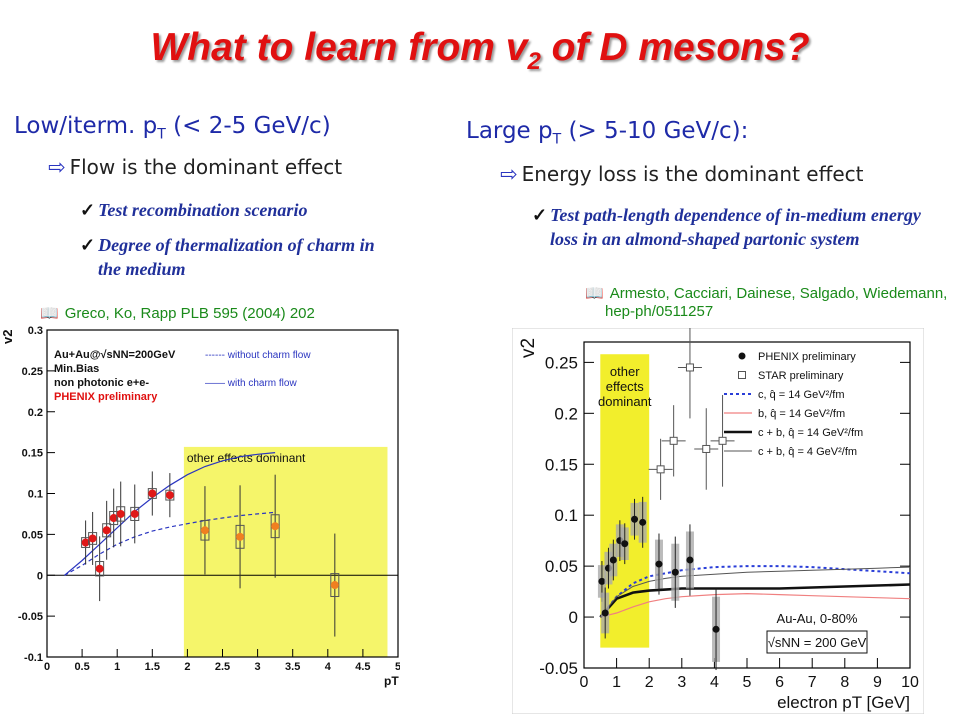 The width and height of the screenshot is (960, 720). What do you see at coordinates (607, 133) in the screenshot?
I see `right-header: Large pT (> 5-10 GeV/c):` at bounding box center [607, 133].